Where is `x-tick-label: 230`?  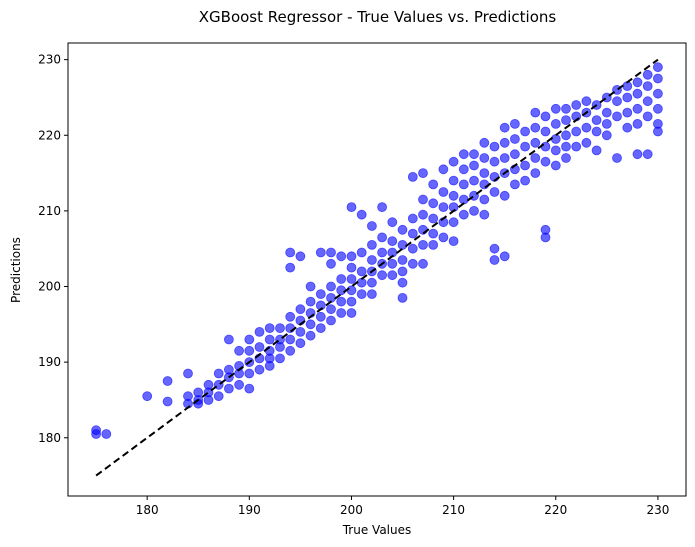
x-tick-label: 230 is located at coordinates (657, 510).